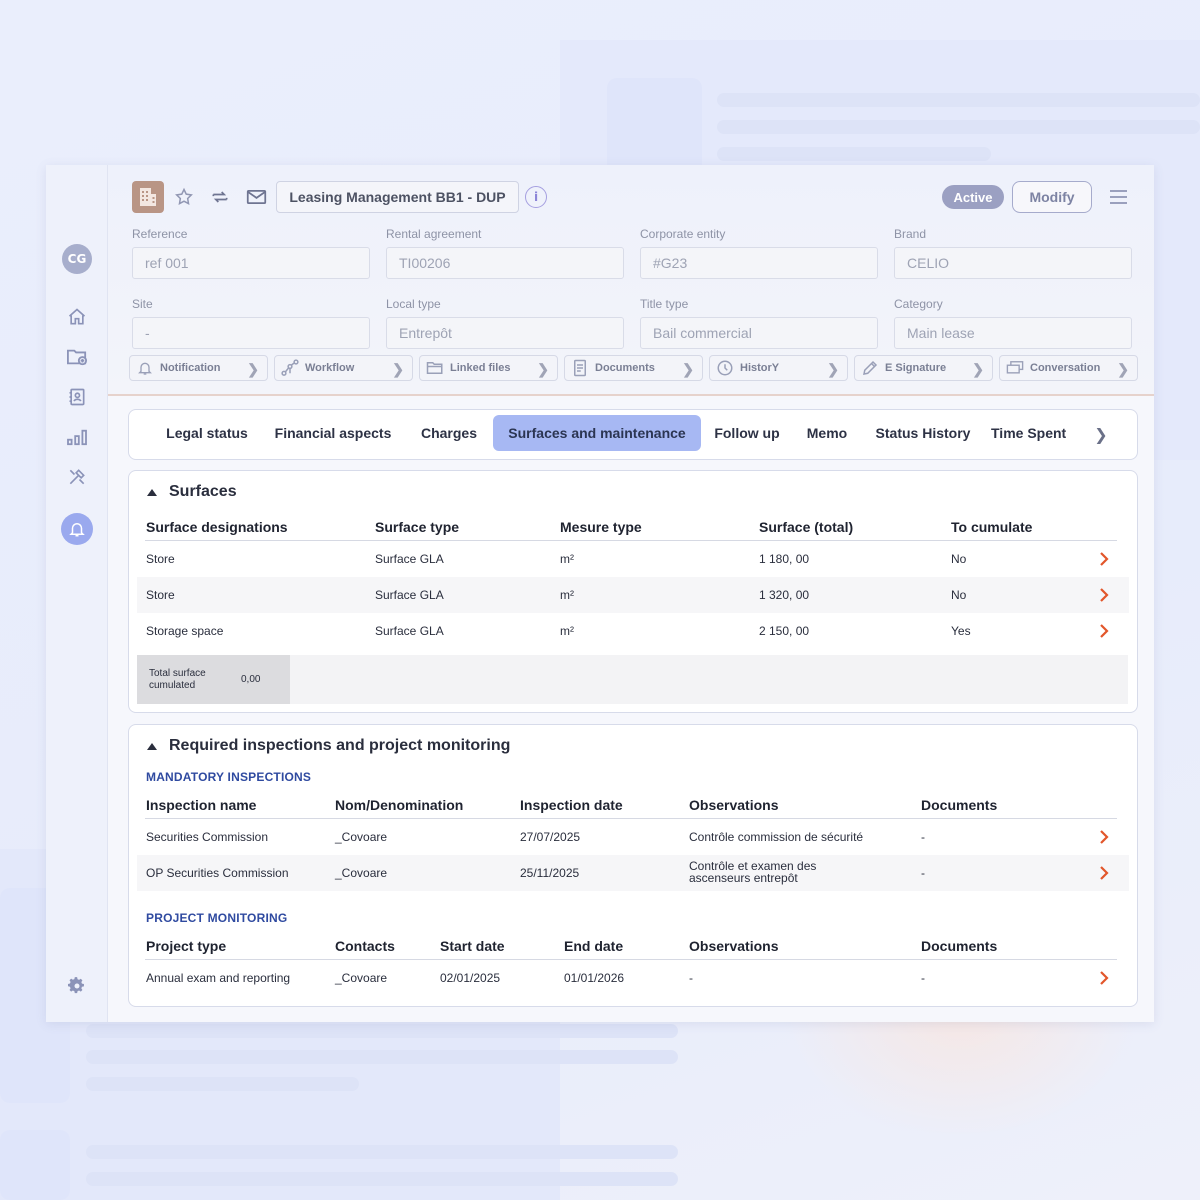  Describe the element at coordinates (409, 595) in the screenshot. I see `table-cell: Surface GLA` at that location.